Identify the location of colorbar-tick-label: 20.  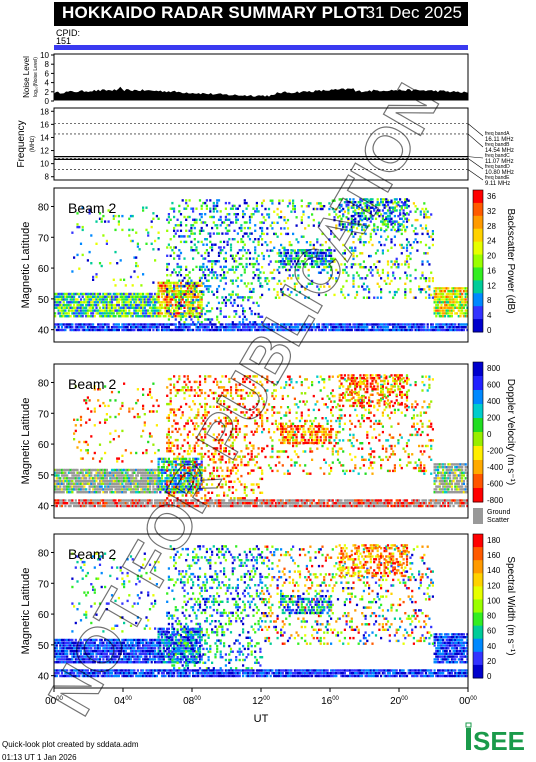
(491, 256).